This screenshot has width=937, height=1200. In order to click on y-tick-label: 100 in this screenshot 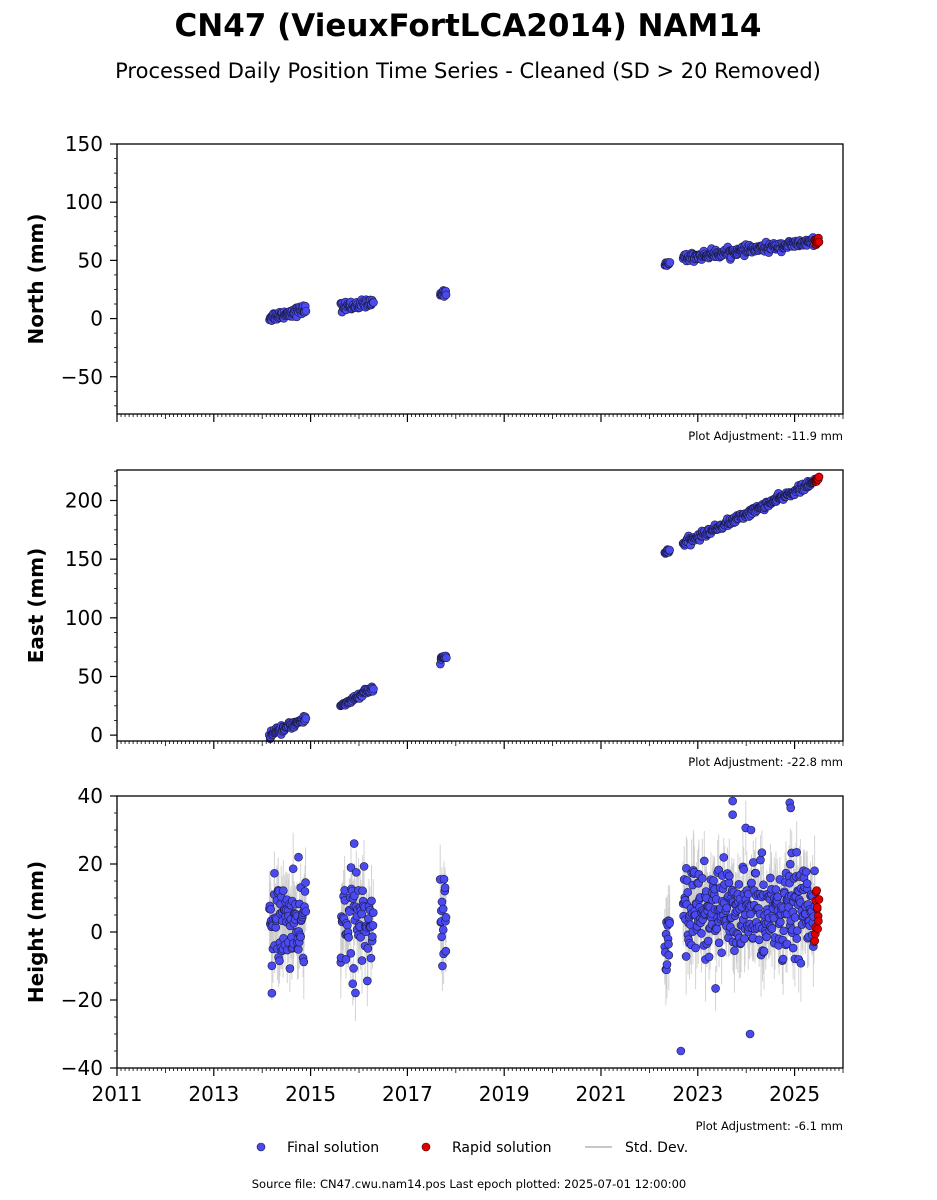, I will do `click(84, 618)`.